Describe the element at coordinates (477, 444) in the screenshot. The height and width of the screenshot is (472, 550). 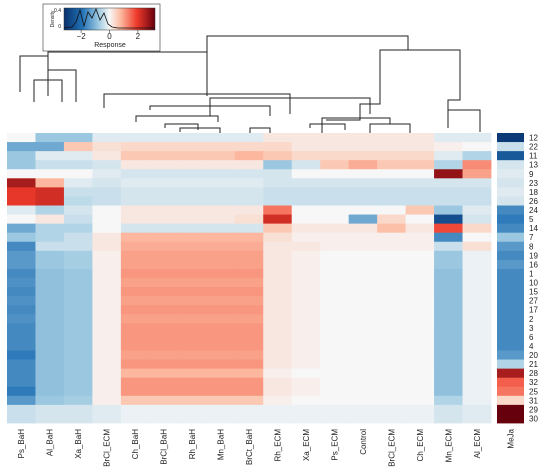
I see `column-label: Al_ECM` at that location.